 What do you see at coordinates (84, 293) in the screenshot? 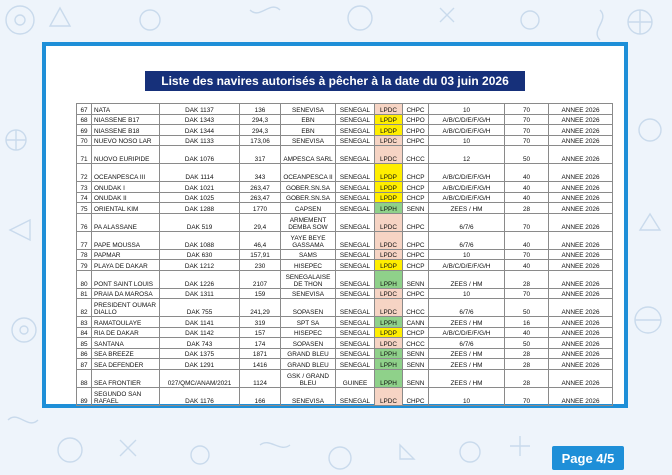
I see `cell-row-number: 81` at bounding box center [84, 293].